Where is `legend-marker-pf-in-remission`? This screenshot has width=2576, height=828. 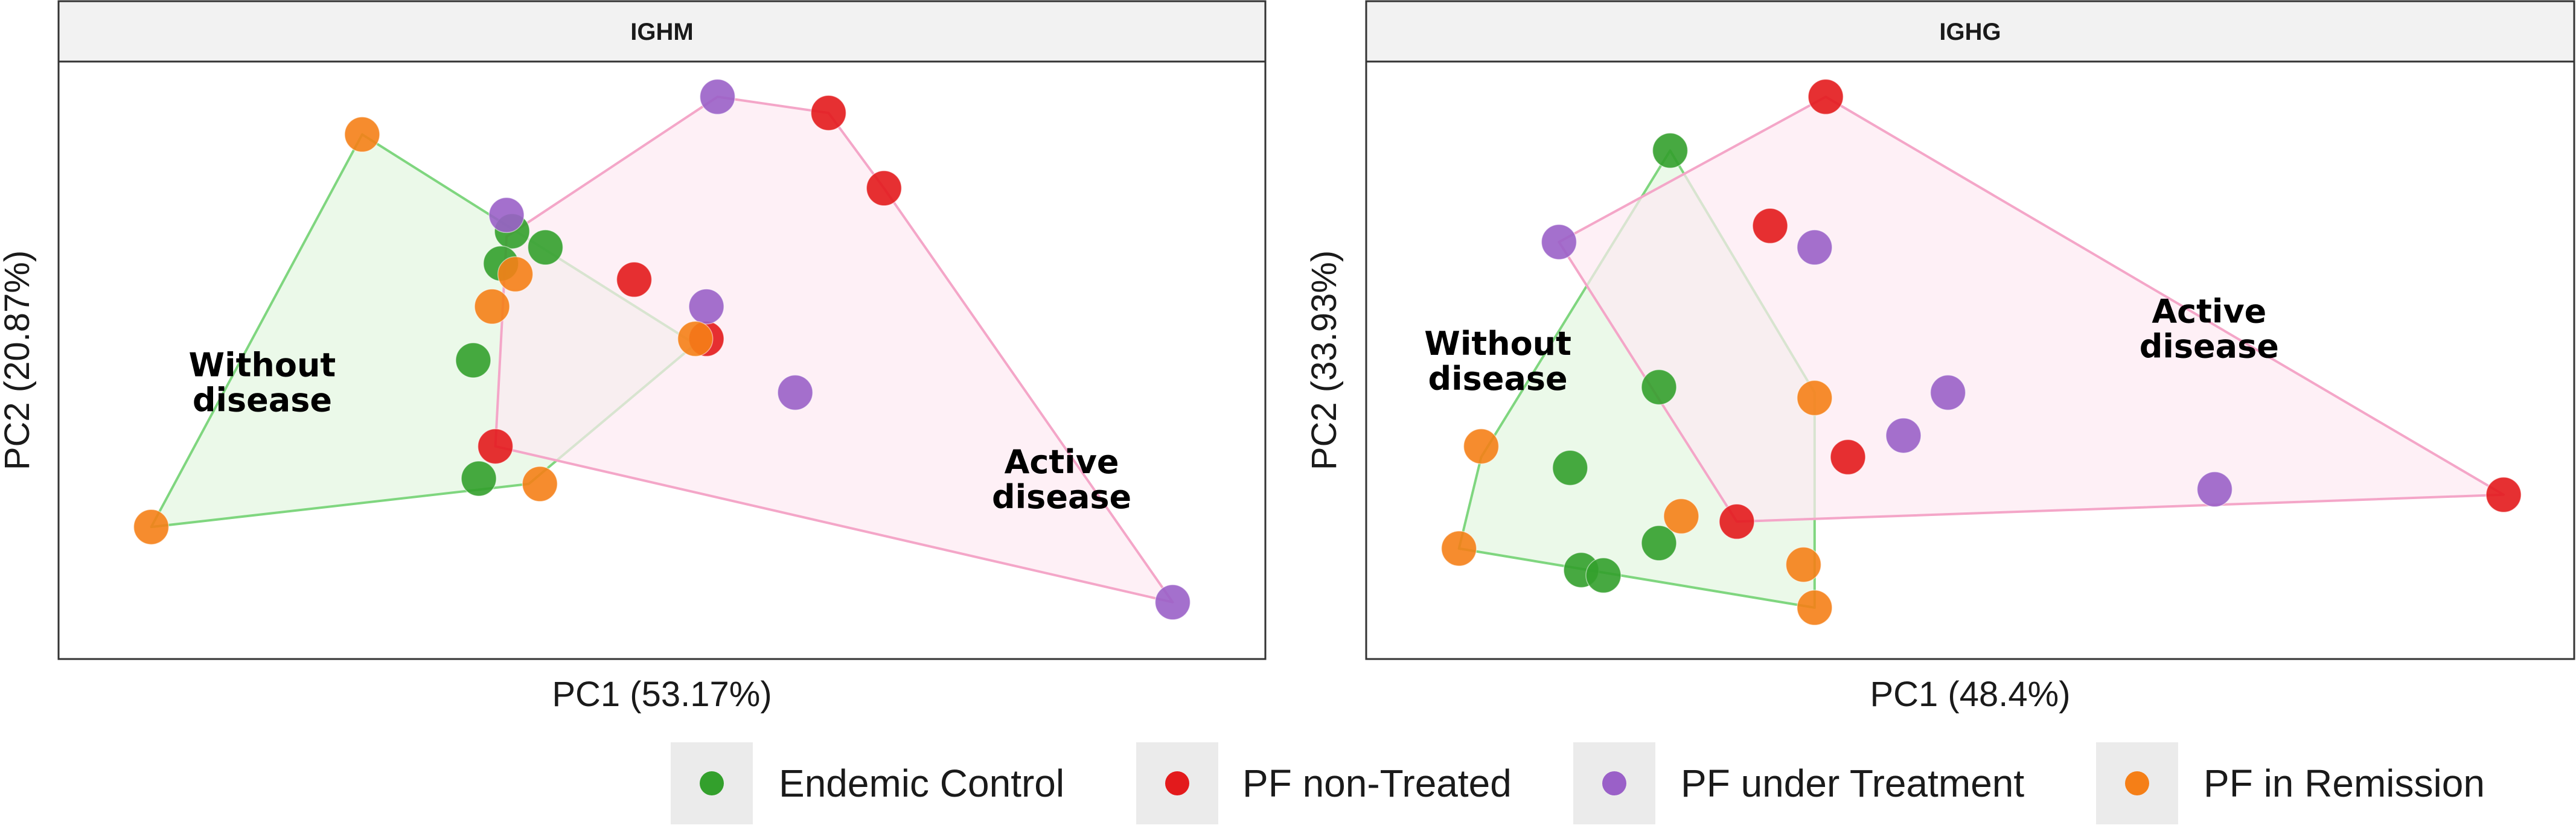 legend-marker-pf-in-remission is located at coordinates (2137, 783).